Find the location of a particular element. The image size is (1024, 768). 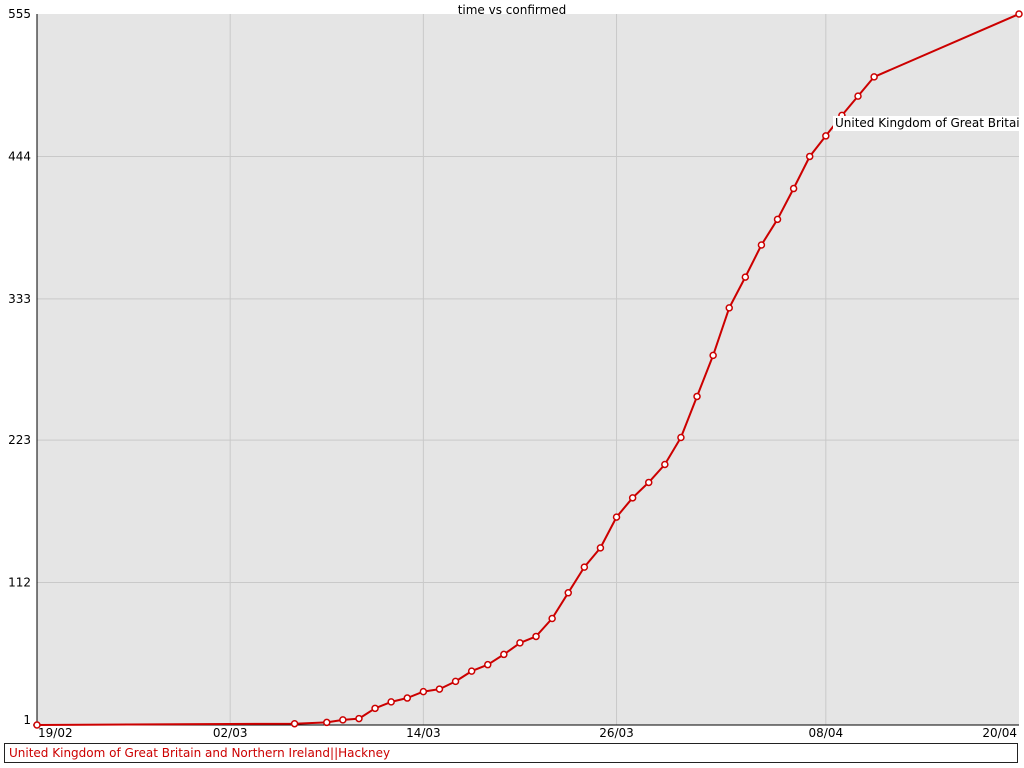

y-tick-label: 112 is located at coordinates (19, 583).